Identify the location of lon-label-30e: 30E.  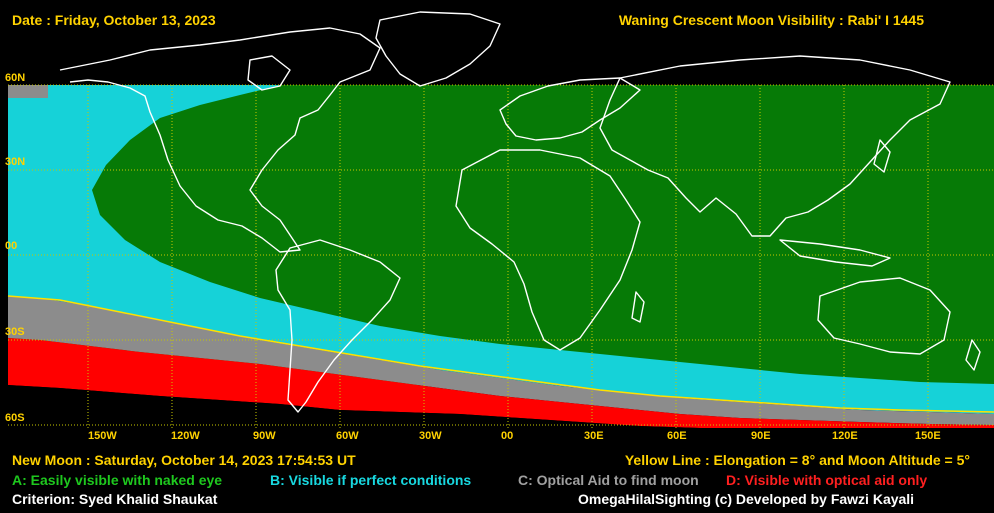
(594, 436).